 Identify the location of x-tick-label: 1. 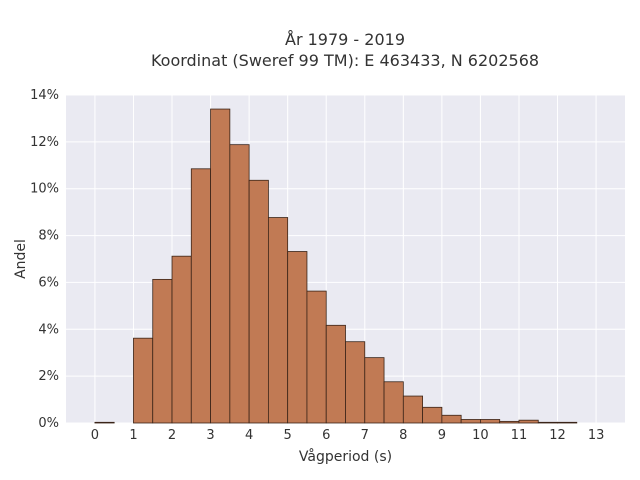
(133, 435).